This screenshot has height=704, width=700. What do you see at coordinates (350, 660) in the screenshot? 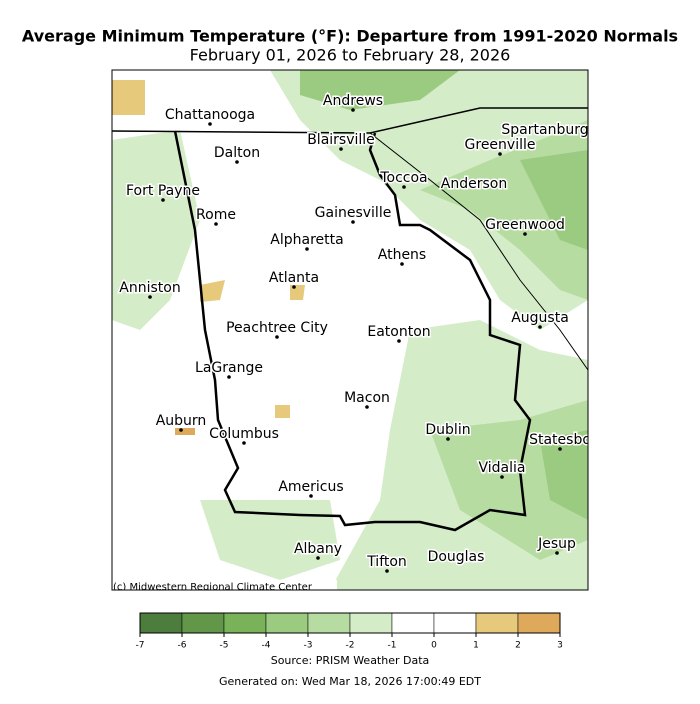
I see `source: Source: PRISM Weather Data` at bounding box center [350, 660].